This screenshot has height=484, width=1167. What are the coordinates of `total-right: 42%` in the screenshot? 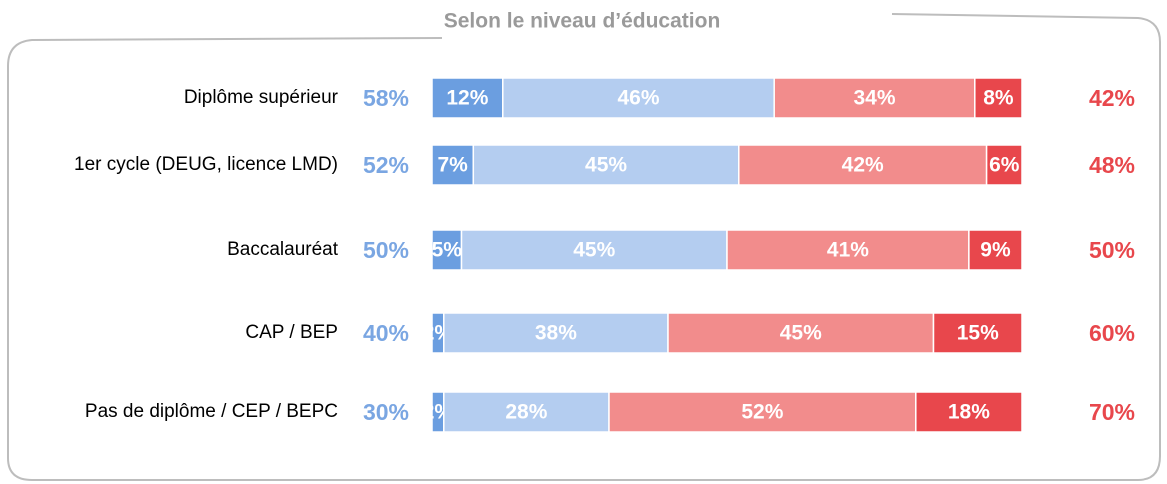 It's located at (1112, 98).